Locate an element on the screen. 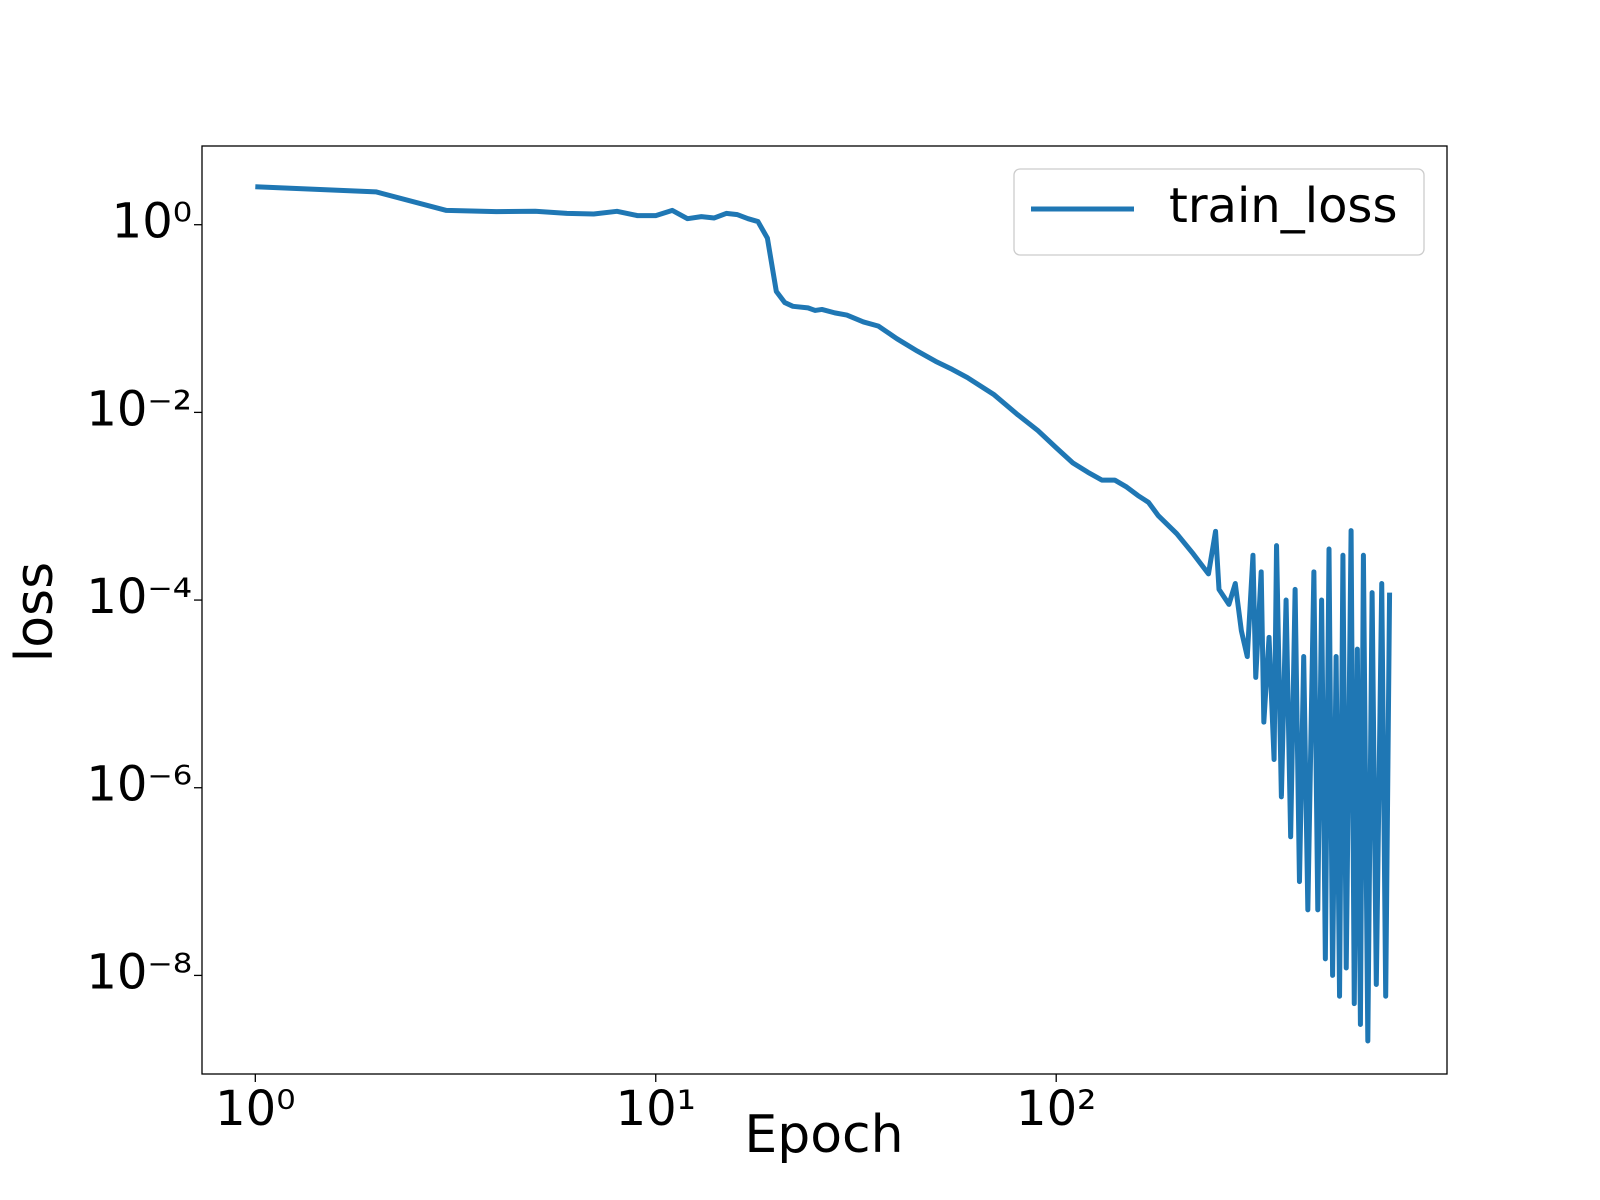 Image resolution: width=1600 pixels, height=1200 pixels. legend-box is located at coordinates (1219, 212).